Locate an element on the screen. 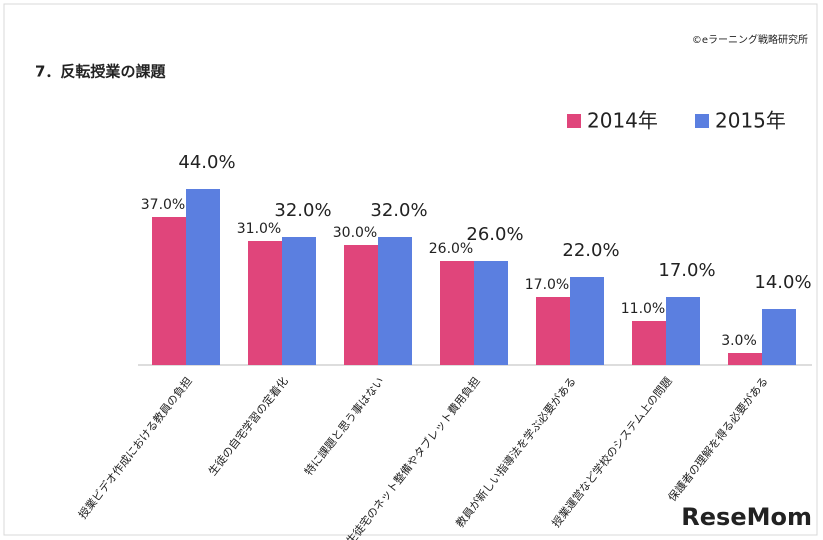 The width and height of the screenshot is (823, 540). legend-label: 2015年 is located at coordinates (750, 121).